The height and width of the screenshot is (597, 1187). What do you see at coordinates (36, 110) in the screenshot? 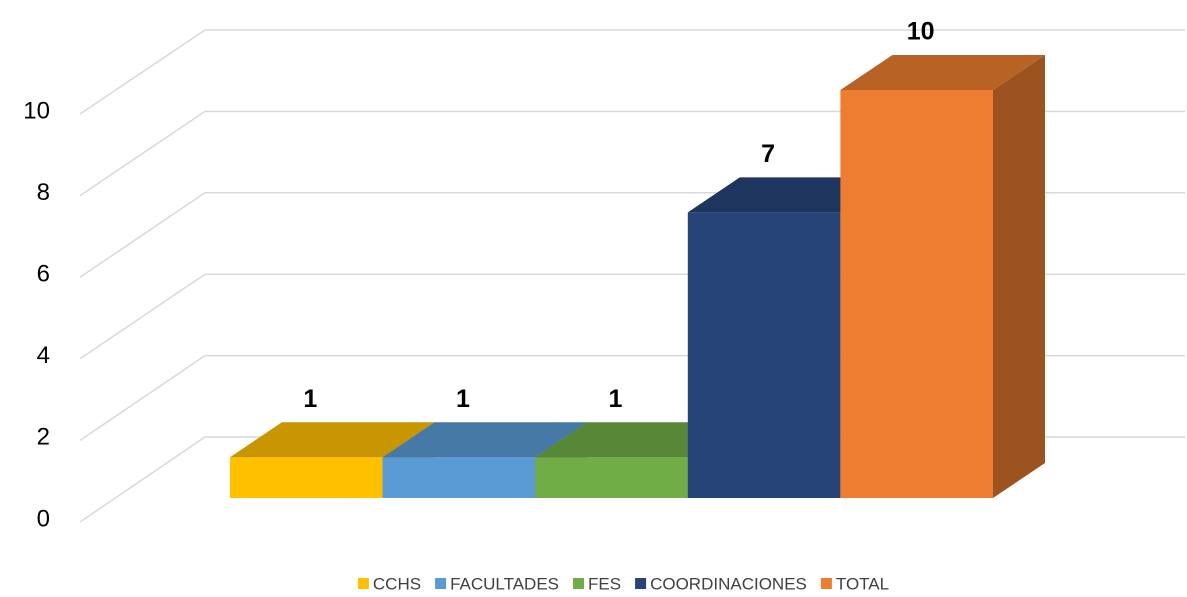
I see `y-tick-label: 10` at bounding box center [36, 110].